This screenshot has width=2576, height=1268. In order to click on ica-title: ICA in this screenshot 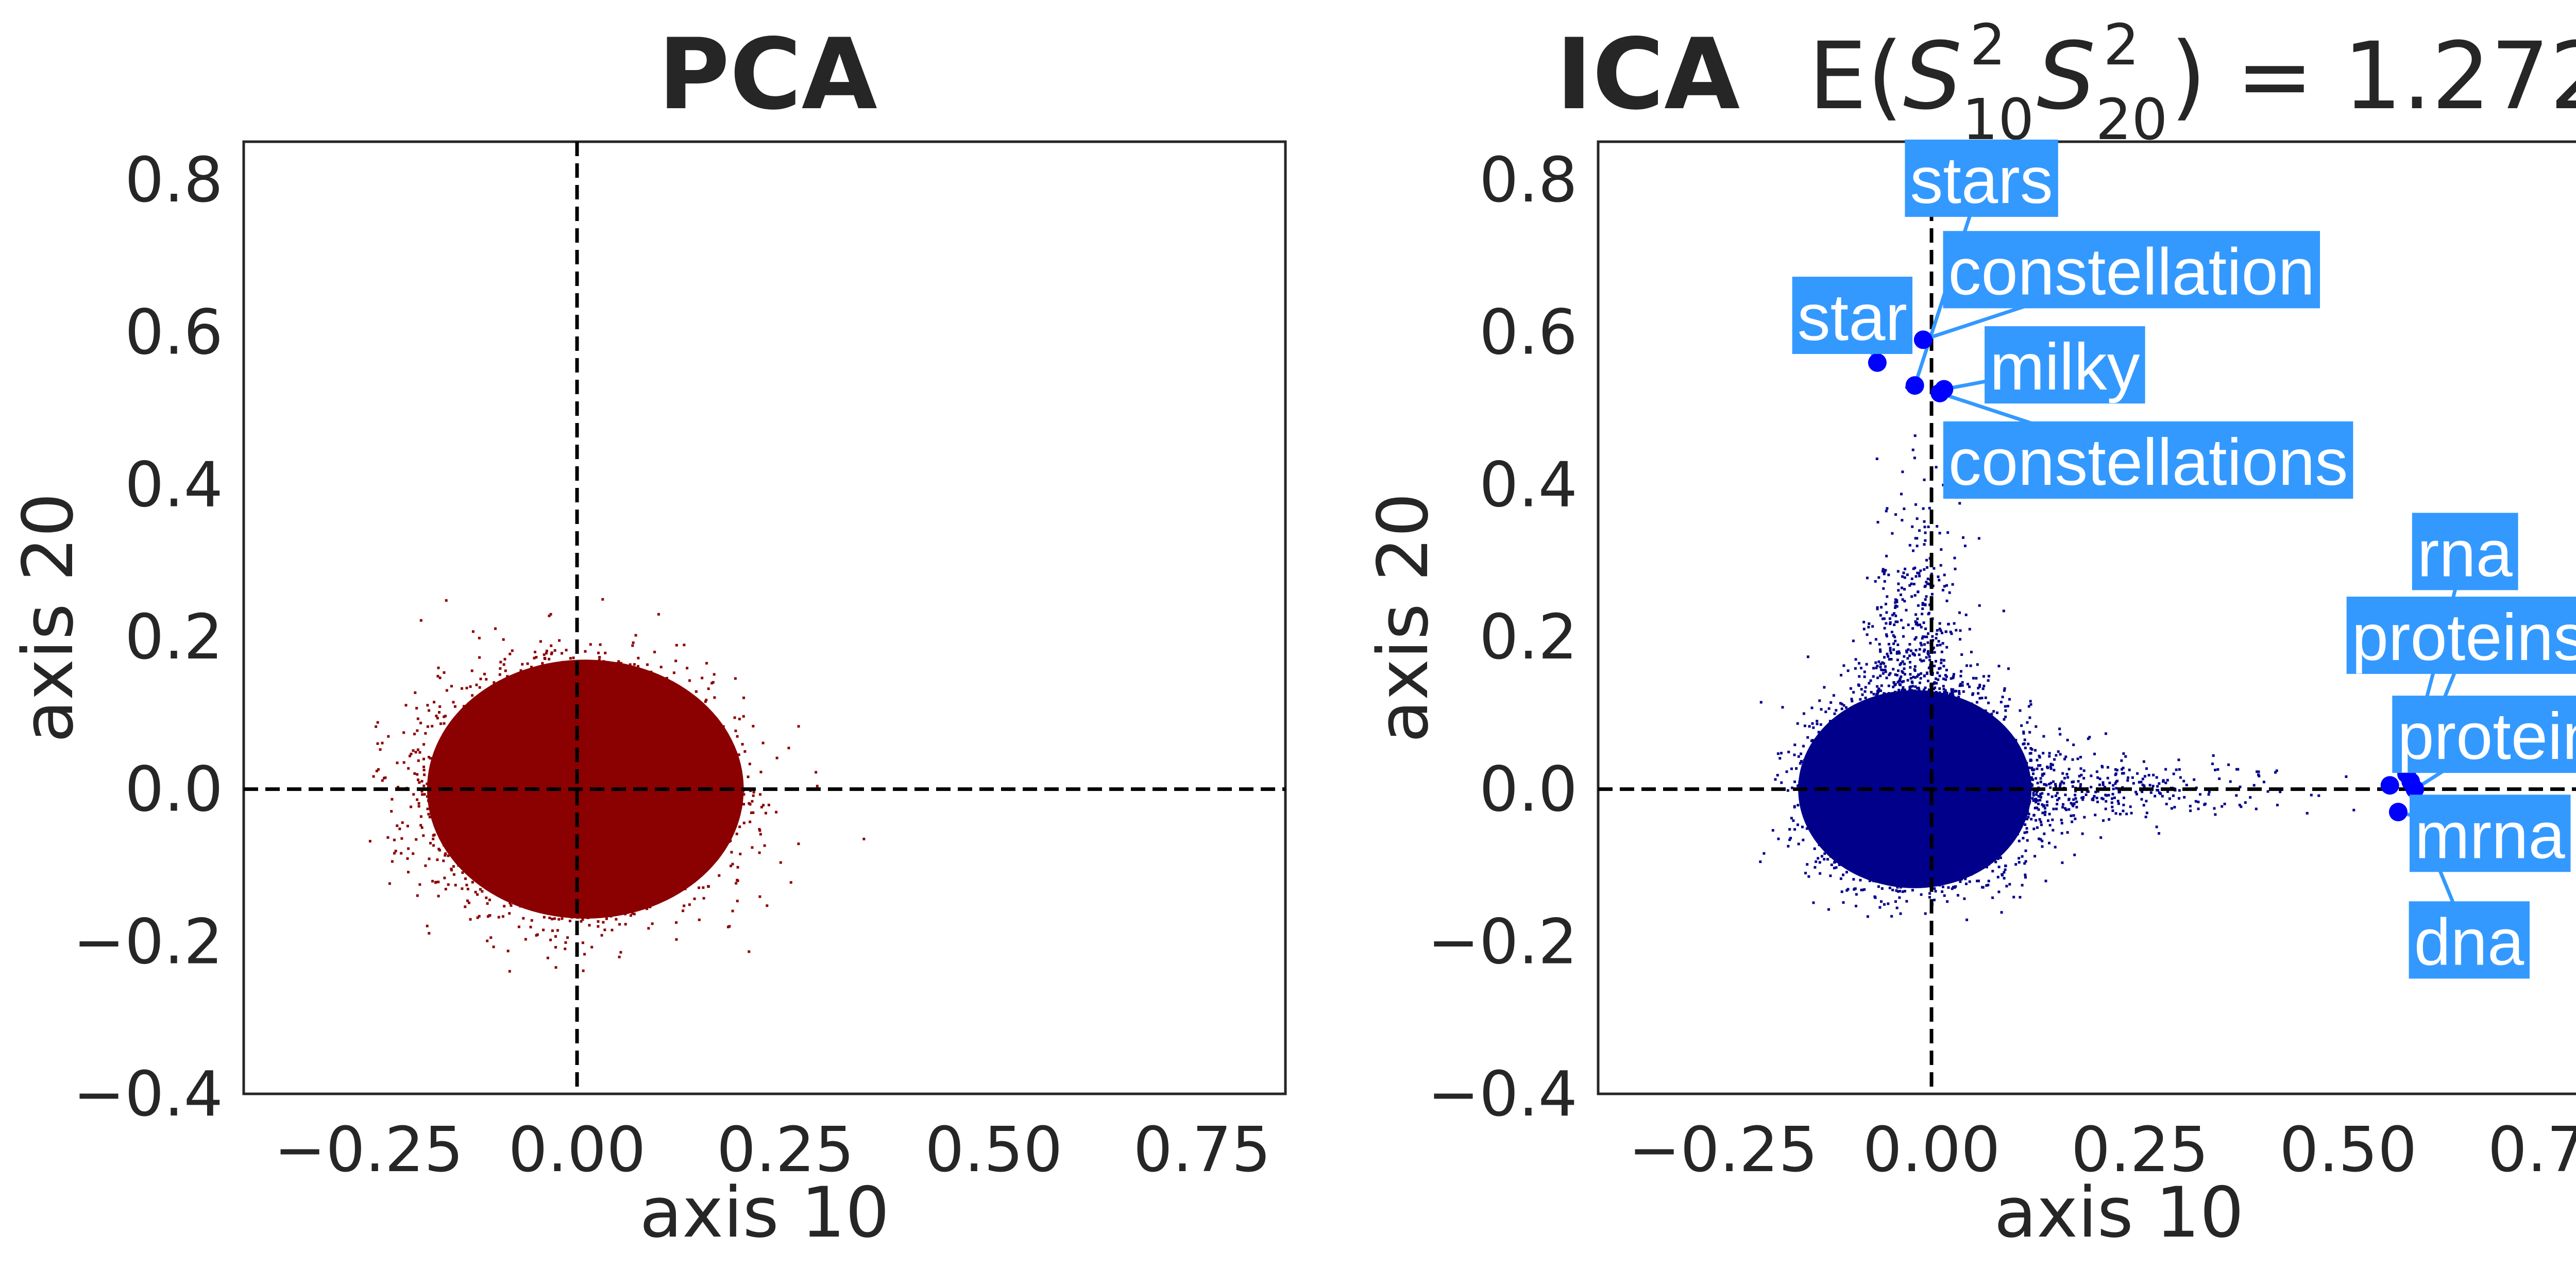, I will do `click(1648, 74)`.